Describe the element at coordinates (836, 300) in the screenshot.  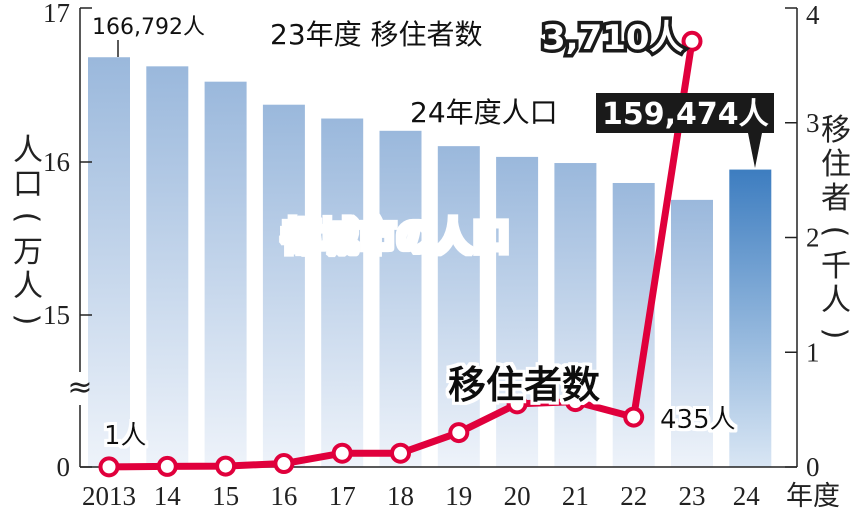
I see `right-axis-label-char-5: 人` at that location.